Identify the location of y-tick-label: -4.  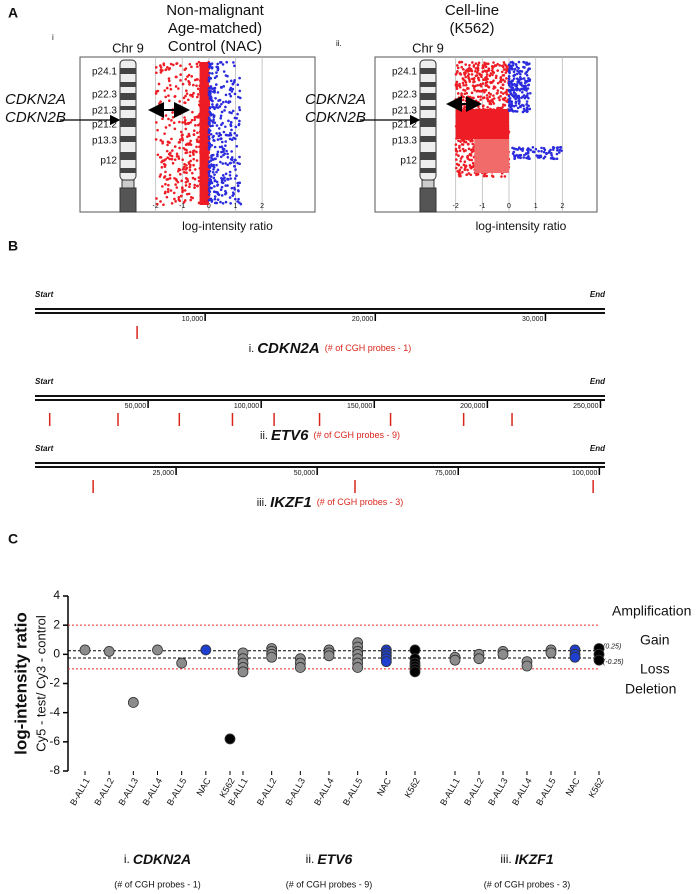
(54, 712).